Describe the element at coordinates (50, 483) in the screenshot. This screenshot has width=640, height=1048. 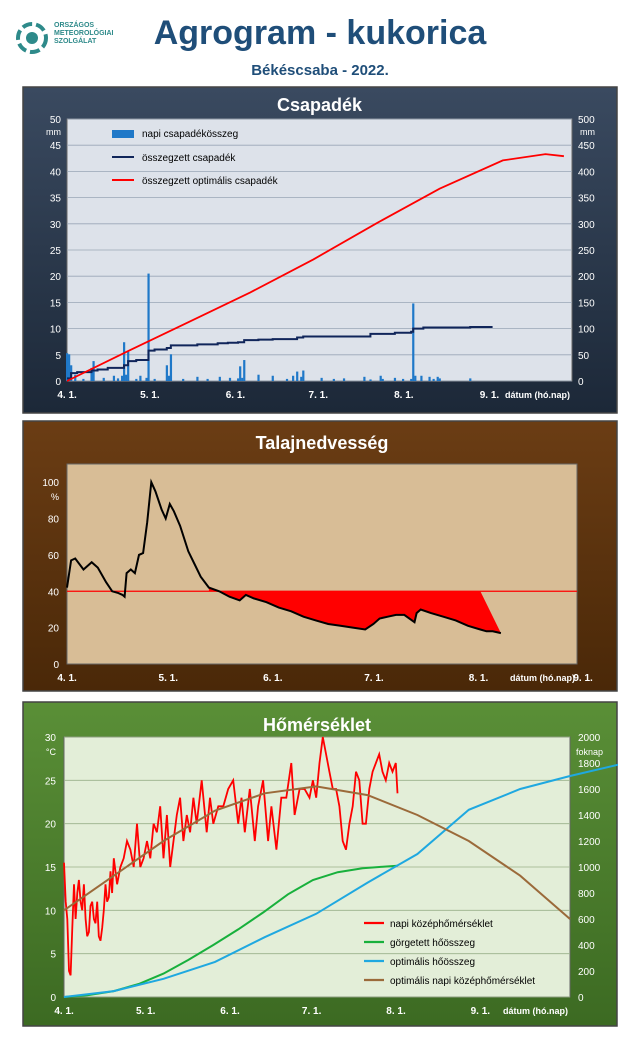
I see `y-tick-label: 100` at that location.